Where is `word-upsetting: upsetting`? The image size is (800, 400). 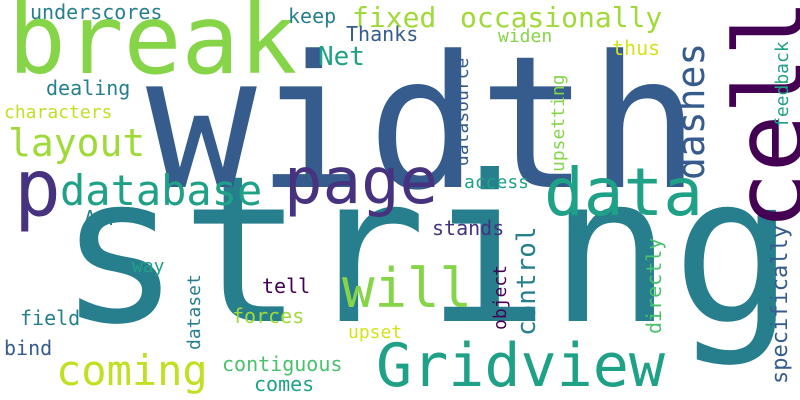
word-upsetting: upsetting is located at coordinates (558, 123).